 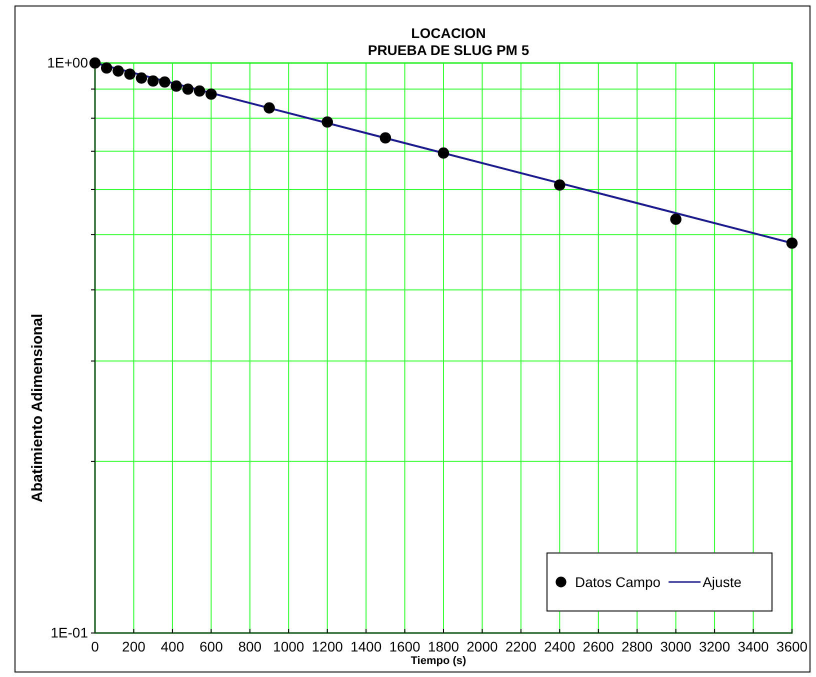 What do you see at coordinates (250, 646) in the screenshot?
I see `x-tick-label: 800` at bounding box center [250, 646].